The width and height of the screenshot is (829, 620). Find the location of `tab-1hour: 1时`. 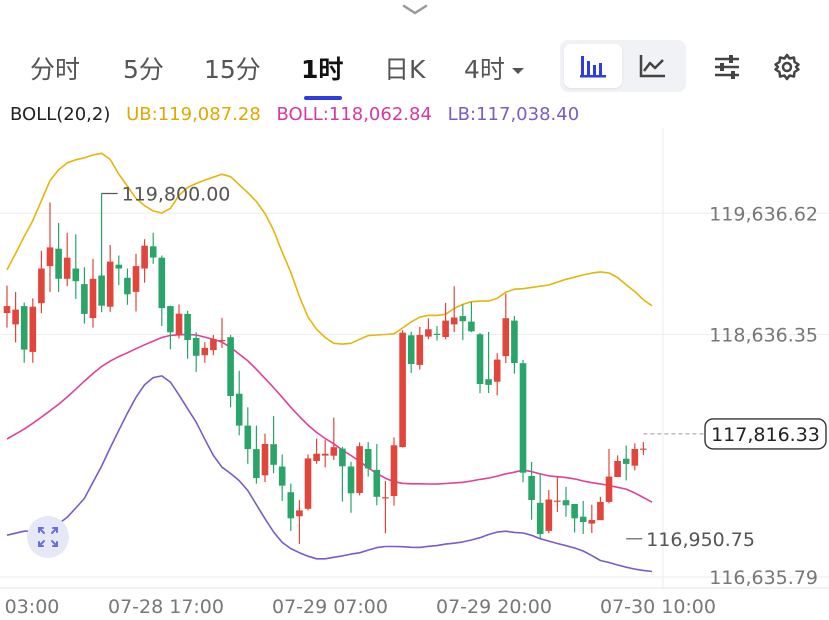

tab-1hour: 1时 is located at coordinates (322, 75).